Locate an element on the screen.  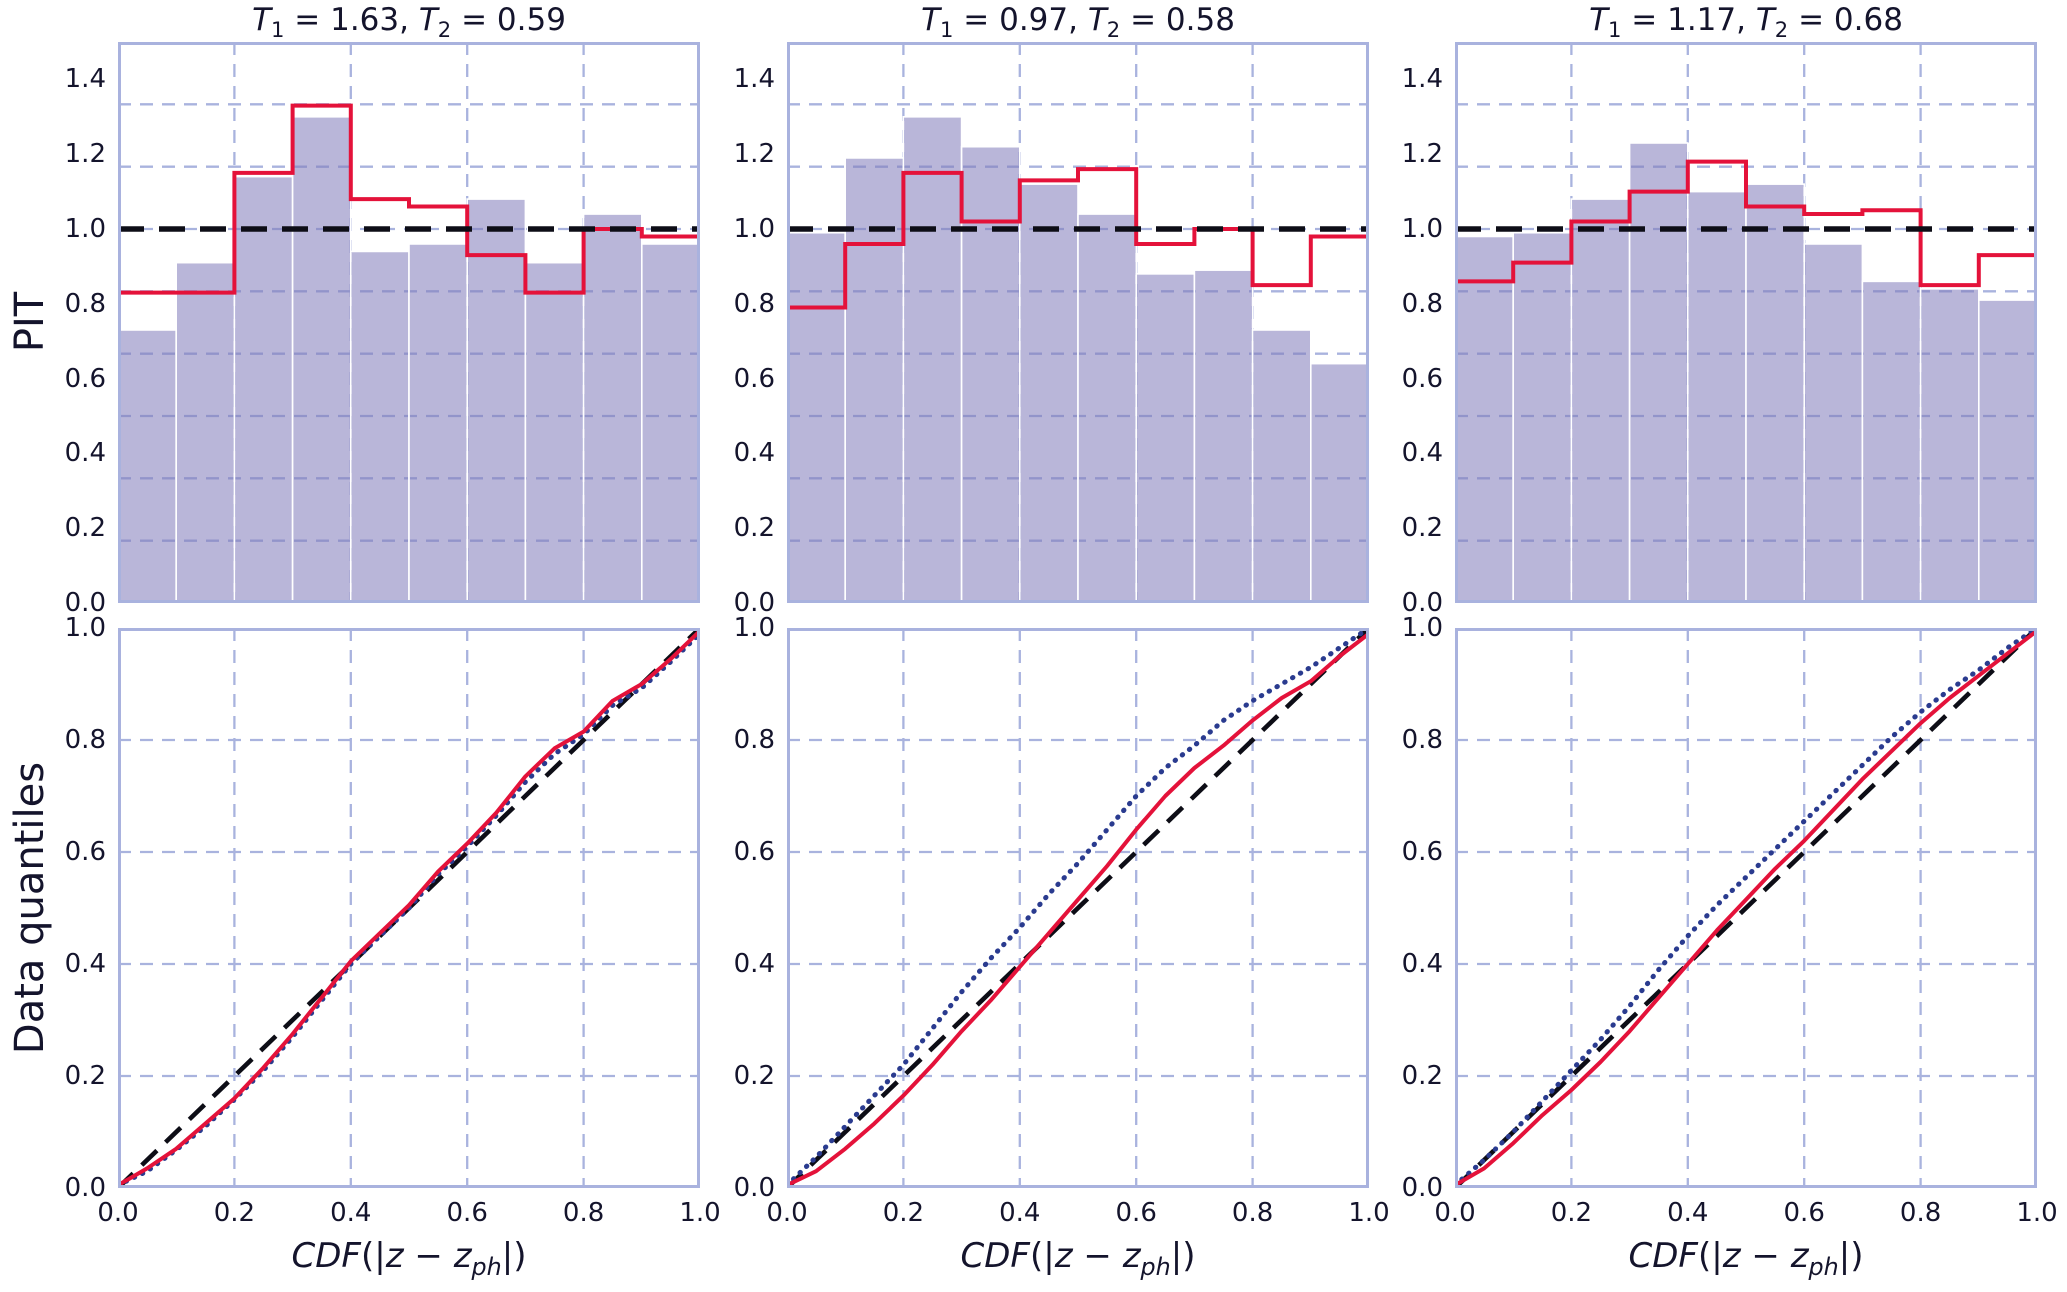
title-t2-value: 0.68 is located at coordinates (1868, 20).